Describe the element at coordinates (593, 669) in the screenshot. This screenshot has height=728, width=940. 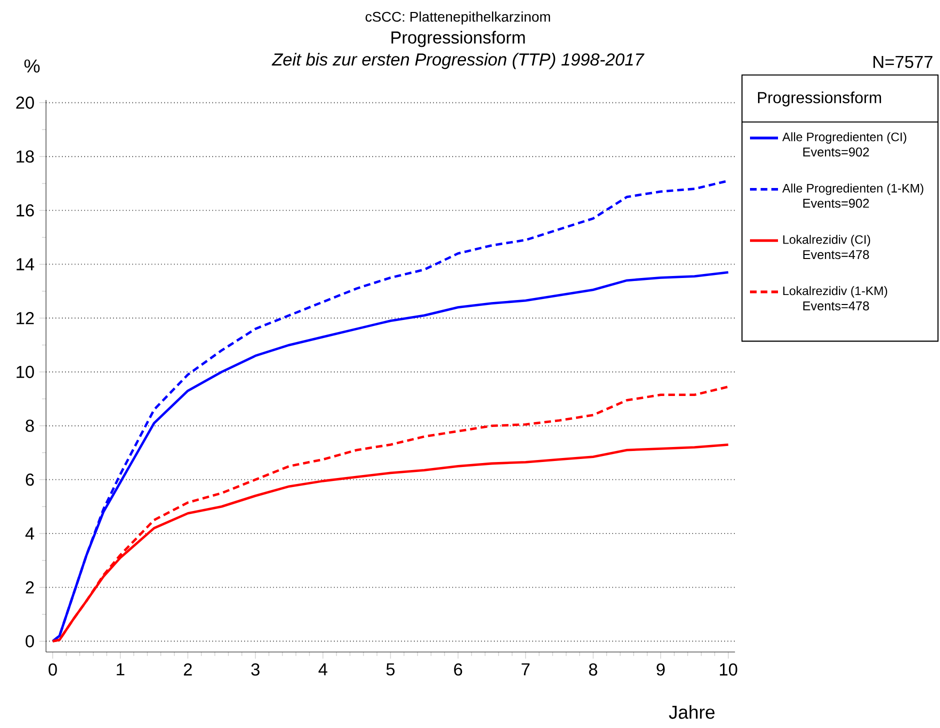
I see `x-tick-label: 8` at that location.